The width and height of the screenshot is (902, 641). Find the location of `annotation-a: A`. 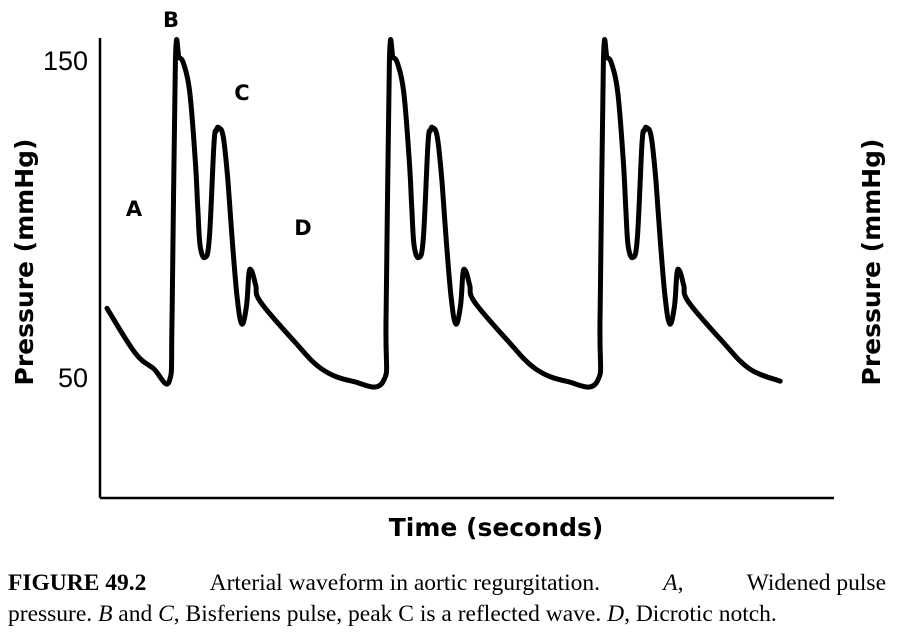

annotation-a: A is located at coordinates (134, 209).